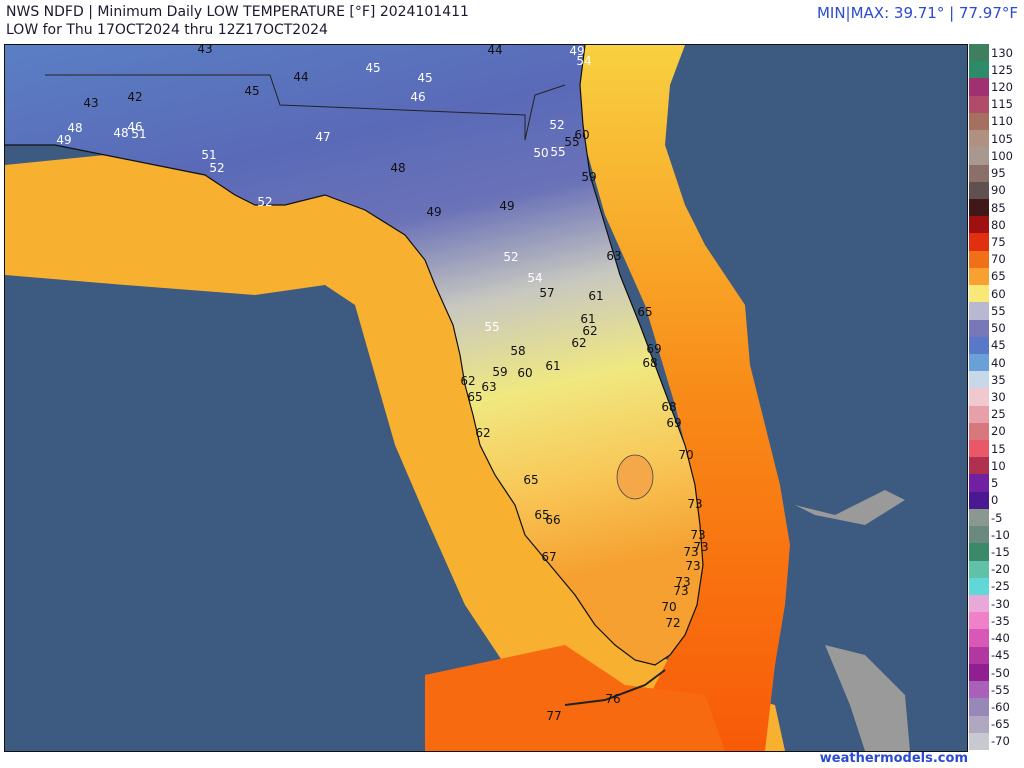 The height and width of the screenshot is (768, 1024). I want to click on legend-tick-label: 65, so click(998, 276).